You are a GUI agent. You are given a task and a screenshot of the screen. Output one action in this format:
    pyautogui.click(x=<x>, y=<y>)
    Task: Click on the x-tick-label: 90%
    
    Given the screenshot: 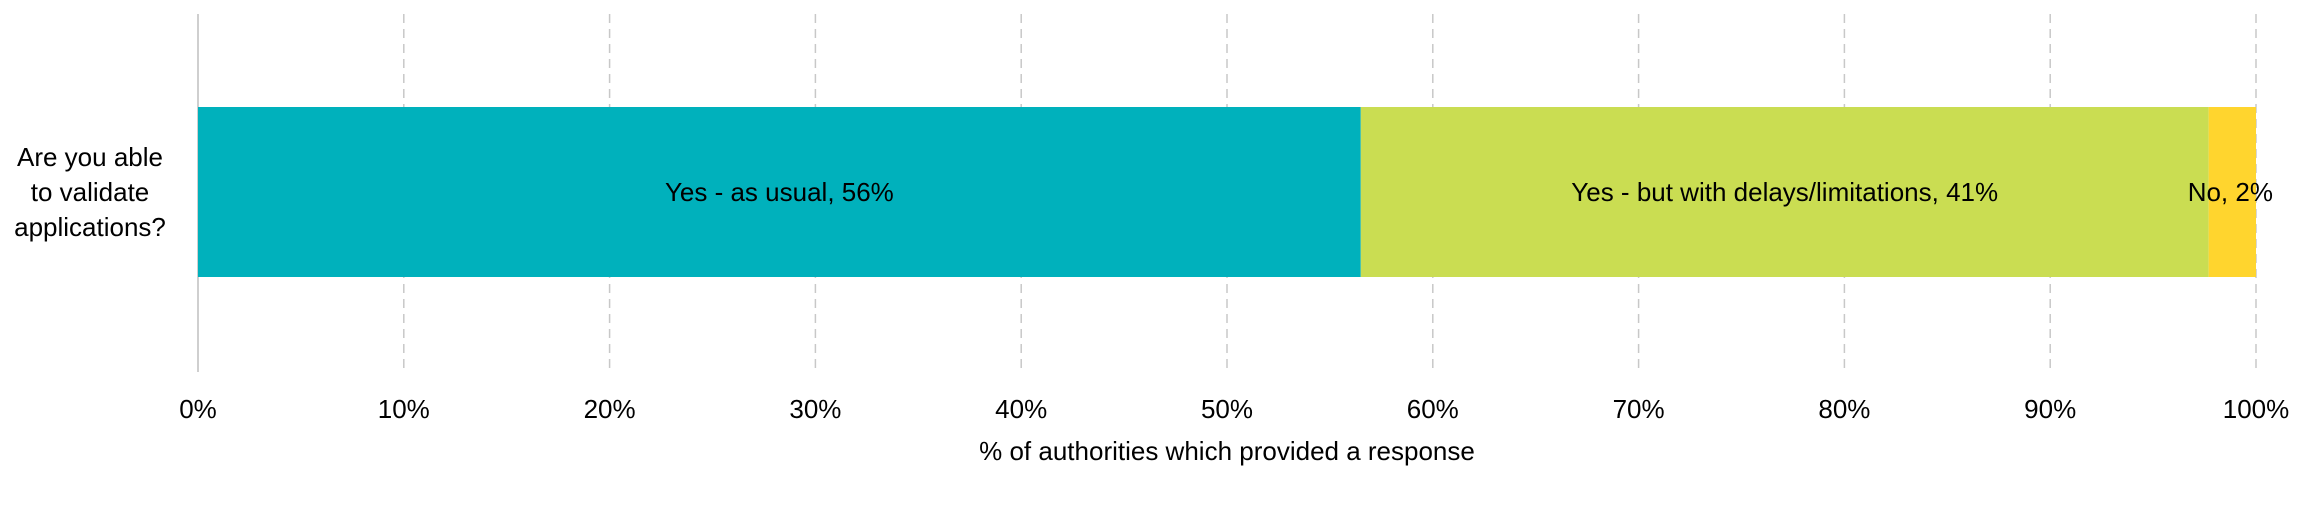 What is the action you would take?
    pyautogui.click(x=2050, y=409)
    